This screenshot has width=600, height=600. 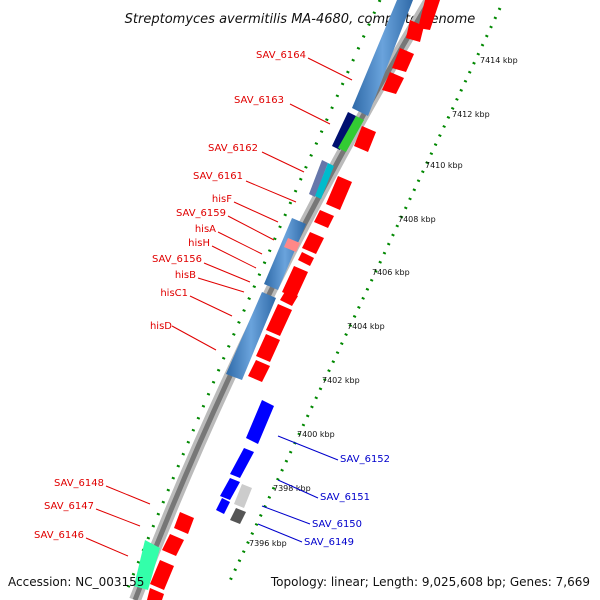 What do you see at coordinates (251, 336) in the screenshot?
I see `cog-block-his-b` at bounding box center [251, 336].